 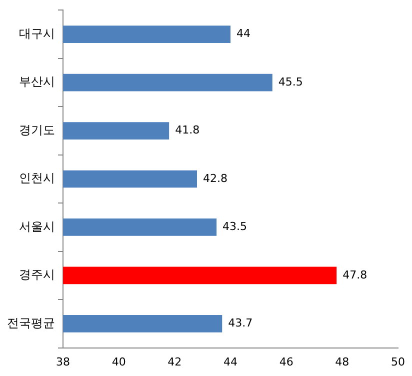 I want to click on x-tick-label: 38, so click(x=63, y=361).